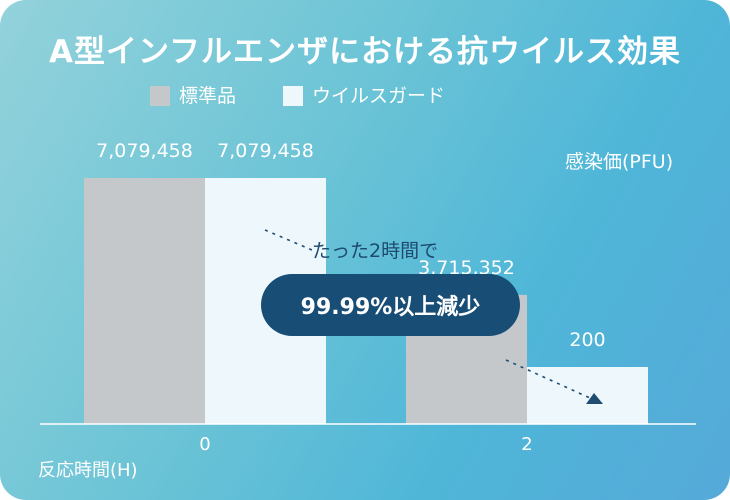 This screenshot has width=730, height=500. I want to click on arrowhead-icon, so click(594, 398).